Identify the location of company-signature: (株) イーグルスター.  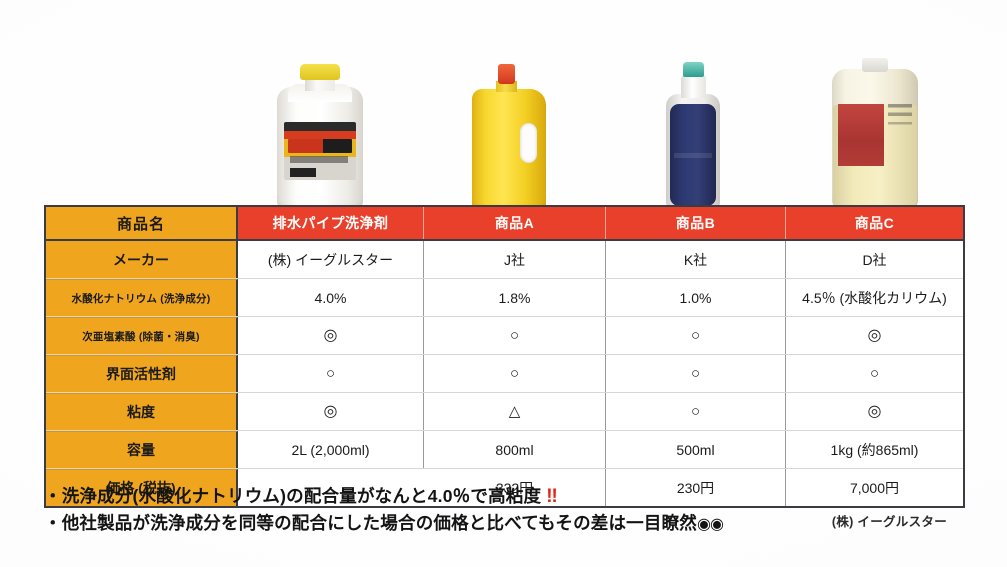
(889, 522).